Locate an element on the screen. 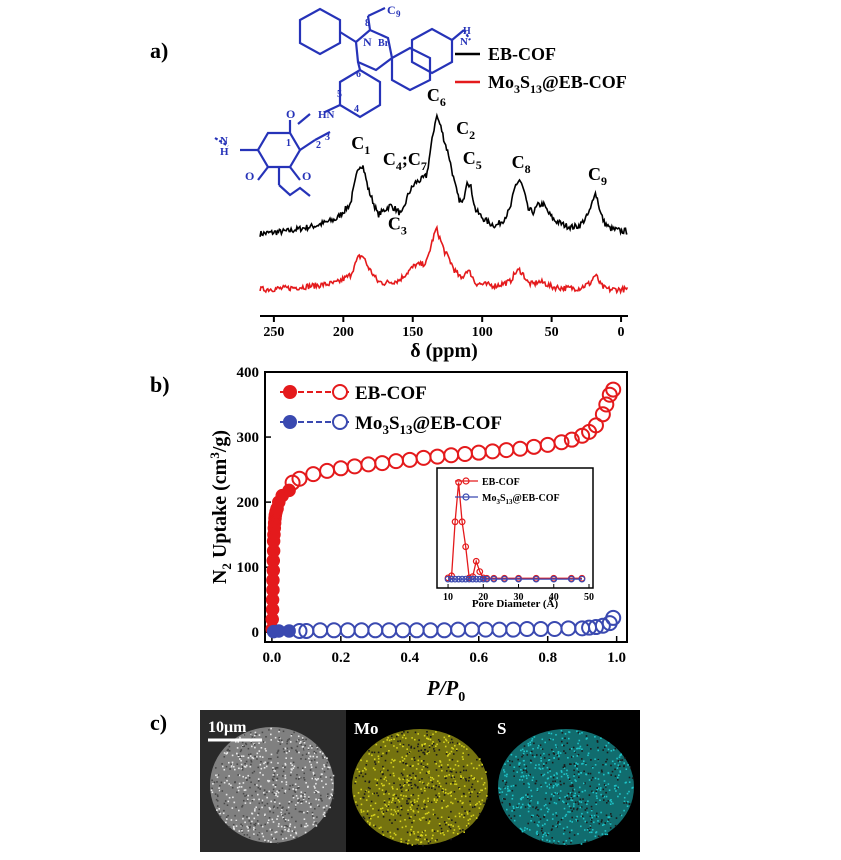 The image size is (841, 860). inset-point is located at coordinates (455, 522).